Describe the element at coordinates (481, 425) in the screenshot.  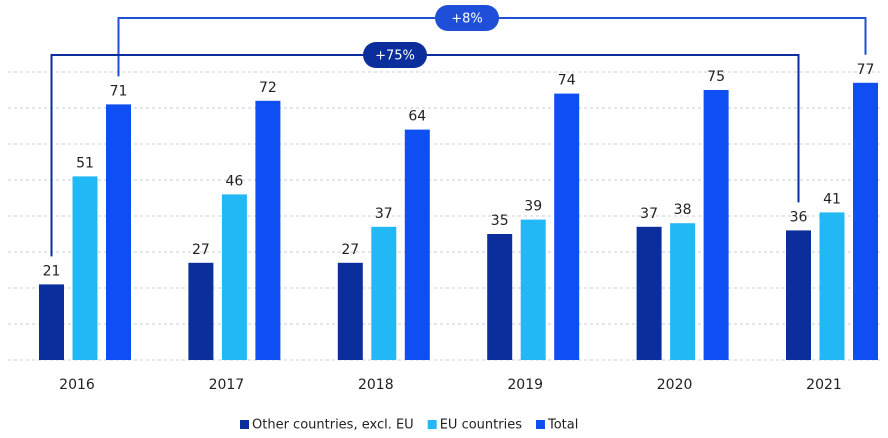
I see `legend-label: EU countries` at that location.